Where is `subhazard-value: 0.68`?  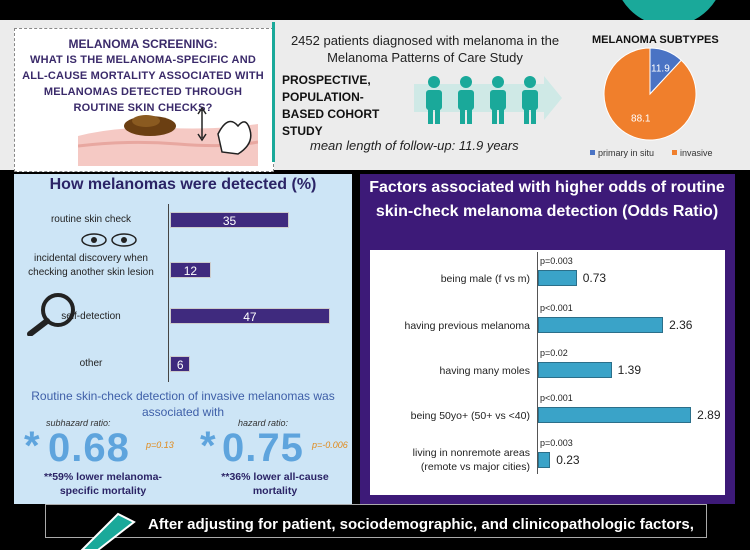 subhazard-value: 0.68 is located at coordinates (89, 448).